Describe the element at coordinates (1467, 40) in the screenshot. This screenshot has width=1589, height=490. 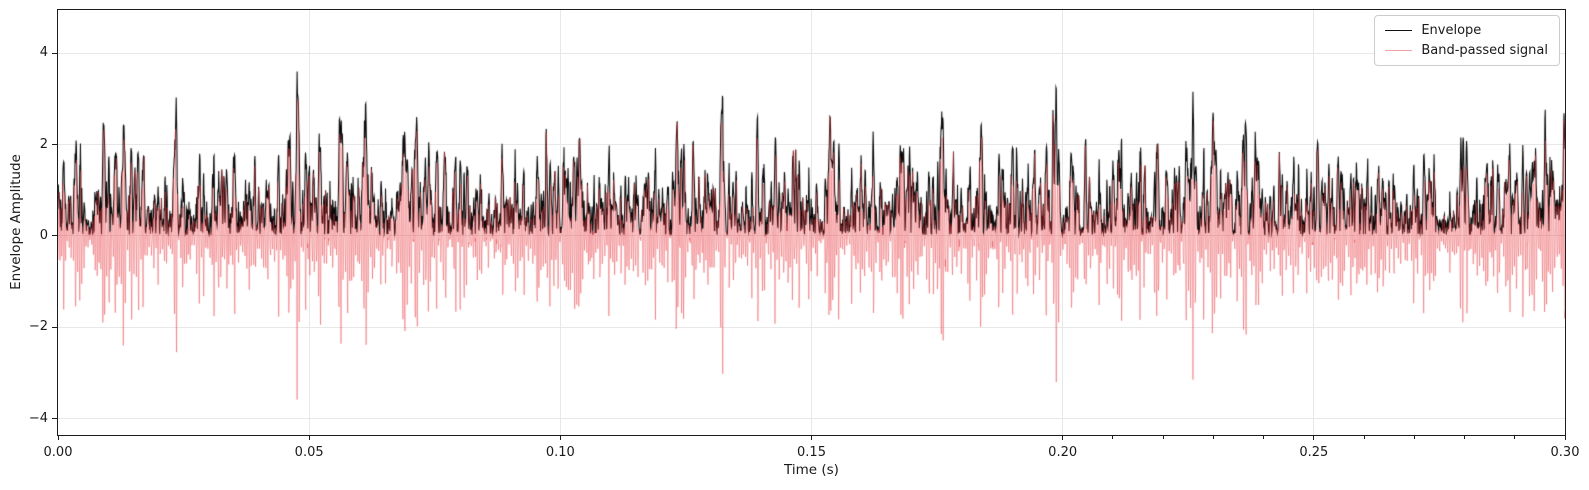
I see `legend: Envelope Band-passed signal` at that location.